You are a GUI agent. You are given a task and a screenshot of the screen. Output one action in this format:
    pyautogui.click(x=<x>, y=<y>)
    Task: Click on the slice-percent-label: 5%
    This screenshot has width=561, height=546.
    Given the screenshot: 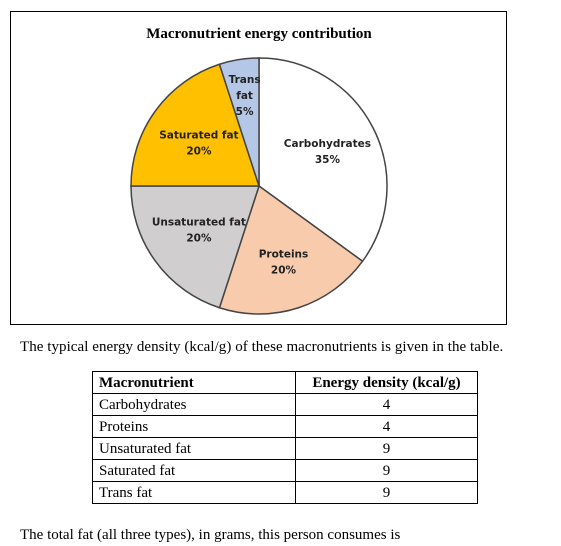 What is the action you would take?
    pyautogui.click(x=245, y=112)
    